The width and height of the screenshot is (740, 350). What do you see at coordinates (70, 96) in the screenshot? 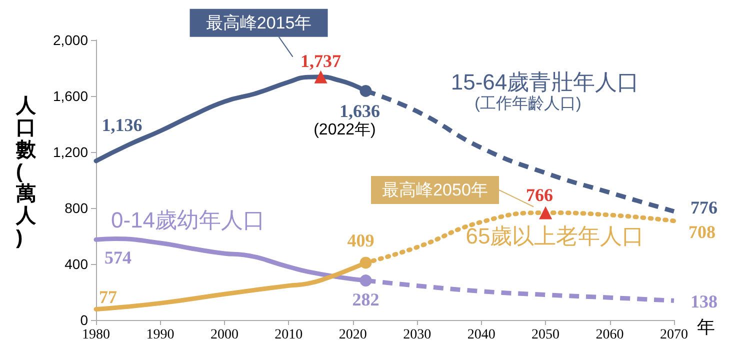
I see `y-tick-label: 1,600` at bounding box center [70, 96].